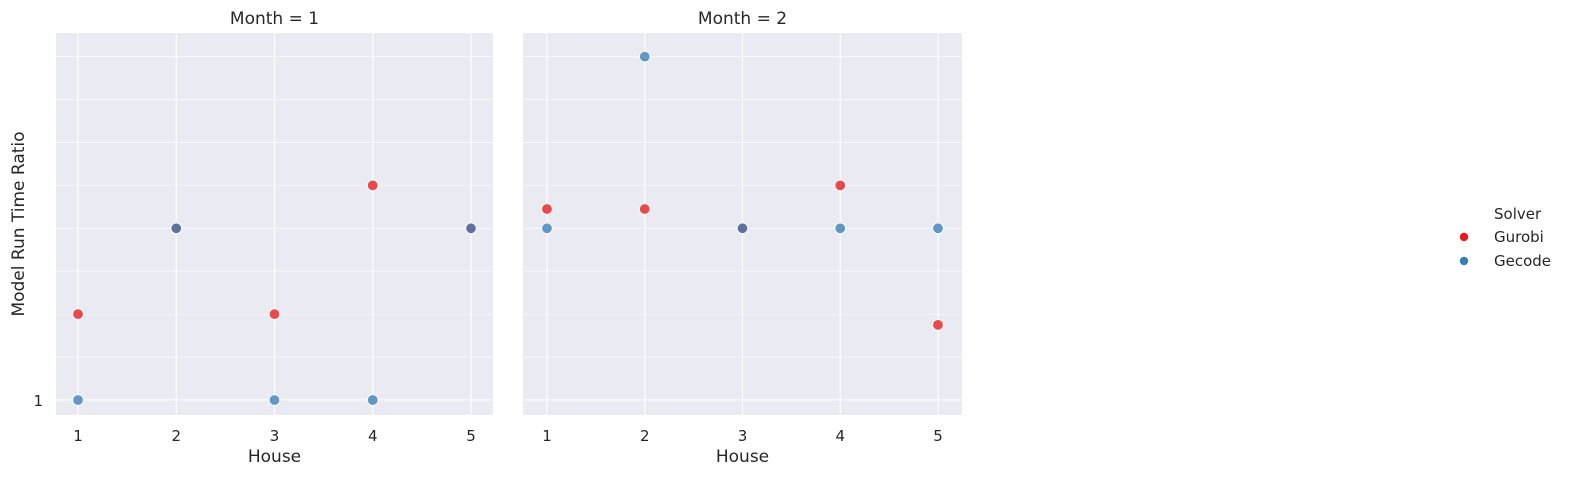 Image resolution: width=1581 pixels, height=479 pixels. Describe the element at coordinates (1464, 261) in the screenshot. I see `legend-marker-gecode` at that location.